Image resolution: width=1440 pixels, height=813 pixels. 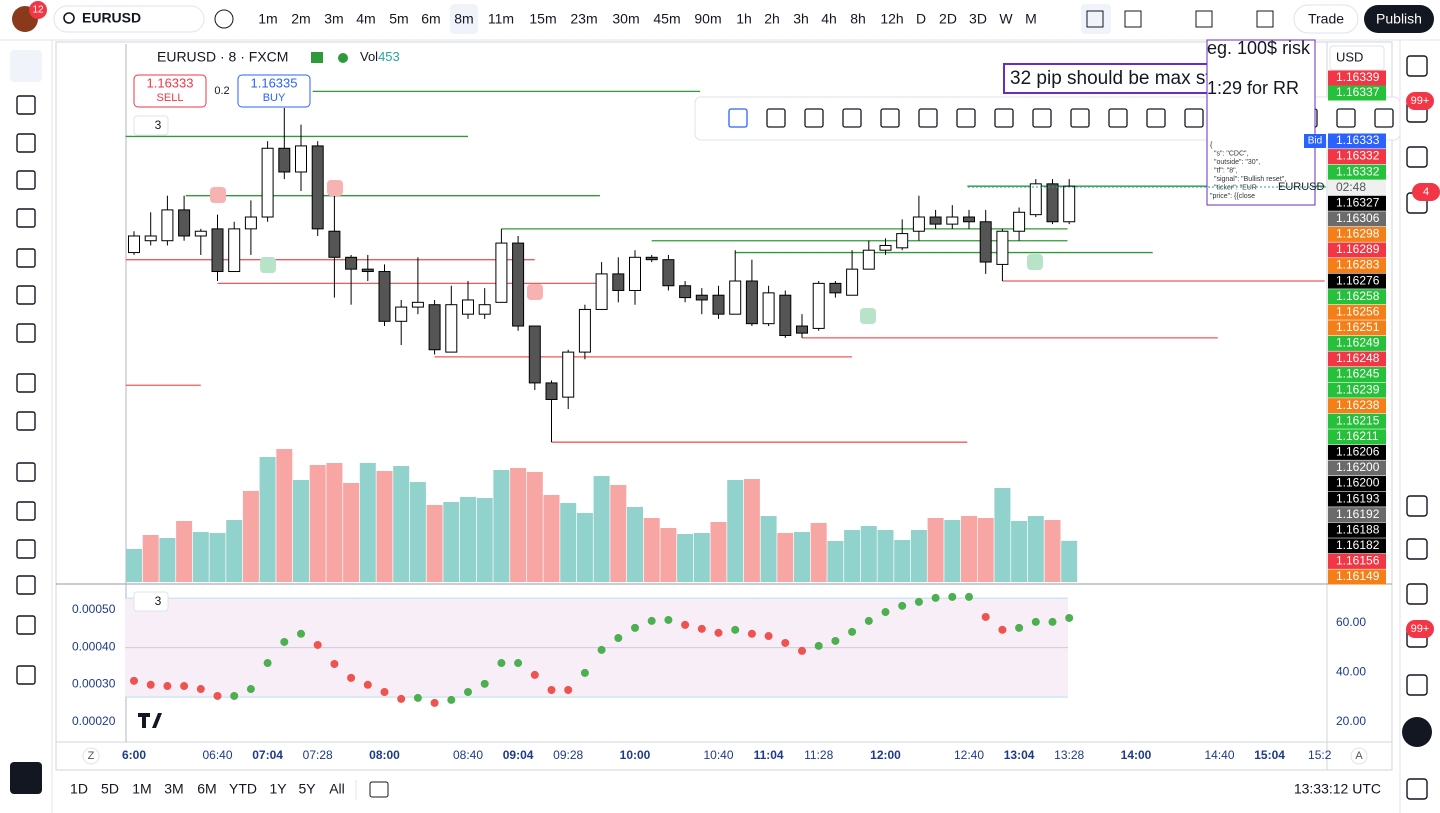 I want to click on oscillator-dot, so click(x=902, y=605).